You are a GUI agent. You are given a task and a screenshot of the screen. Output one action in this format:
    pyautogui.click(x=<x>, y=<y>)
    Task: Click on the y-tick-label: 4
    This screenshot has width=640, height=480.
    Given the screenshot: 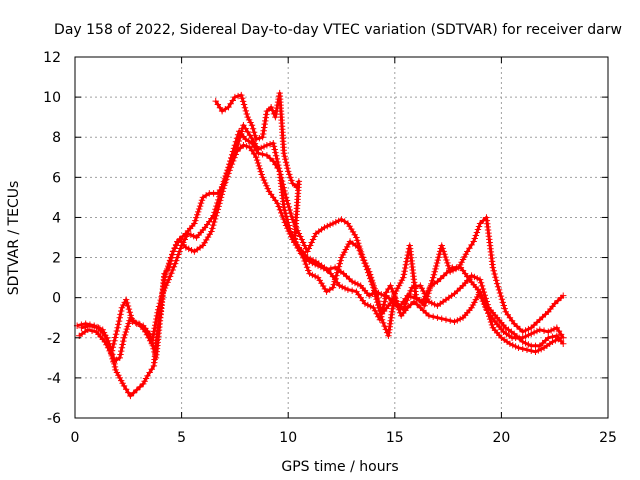 What is the action you would take?
    pyautogui.click(x=56, y=218)
    